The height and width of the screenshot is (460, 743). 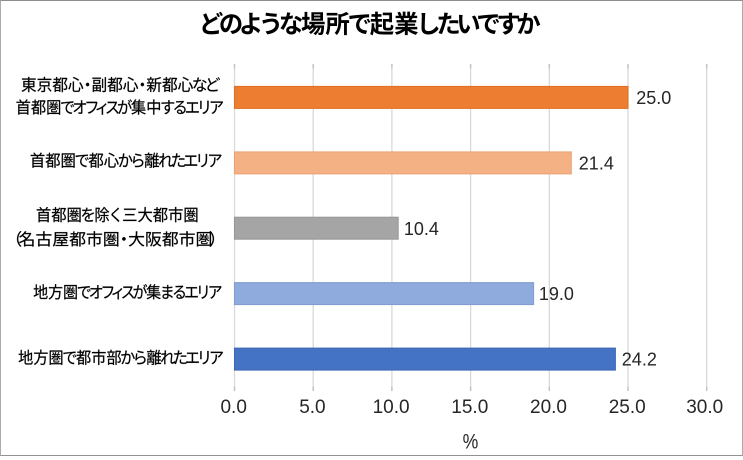 What do you see at coordinates (548, 407) in the screenshot?
I see `svg-text: 20.0` at bounding box center [548, 407].